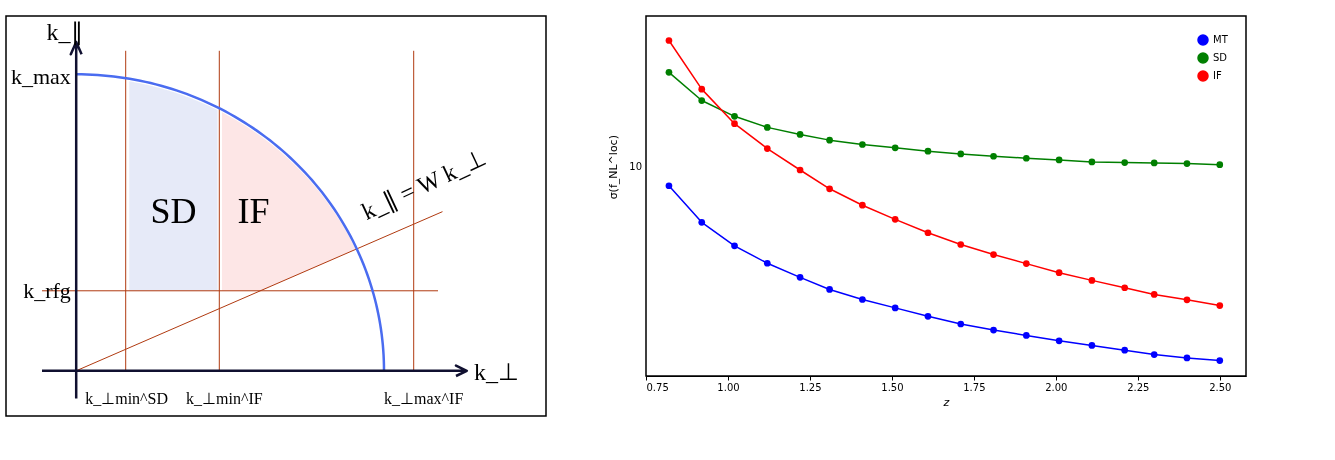  I want to click on x-tick-label: 1.25, so click(810, 387).